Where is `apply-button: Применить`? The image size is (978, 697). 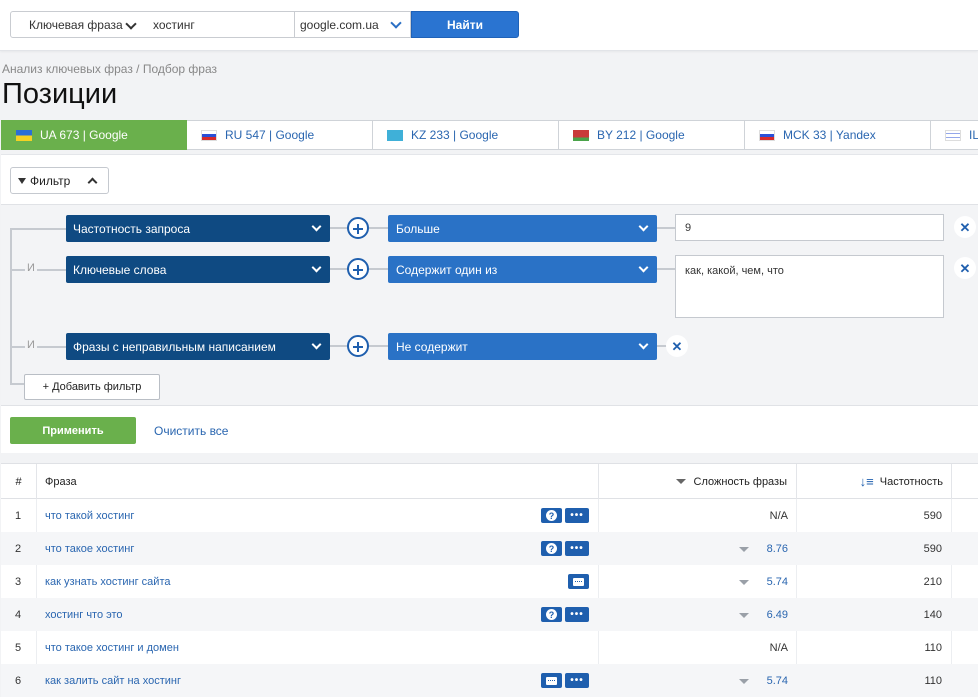
apply-button: Применить is located at coordinates (73, 430).